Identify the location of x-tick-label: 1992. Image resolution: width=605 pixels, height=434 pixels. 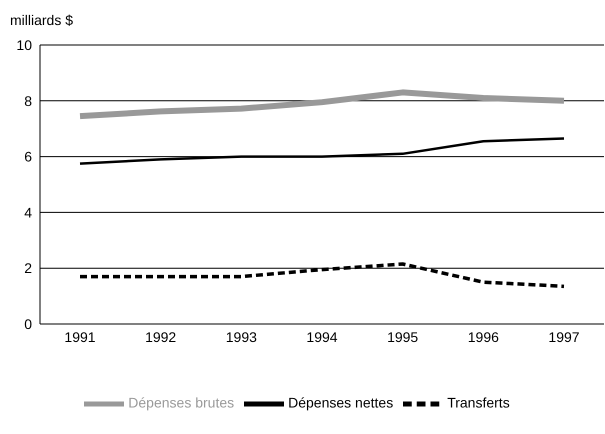
(160, 336).